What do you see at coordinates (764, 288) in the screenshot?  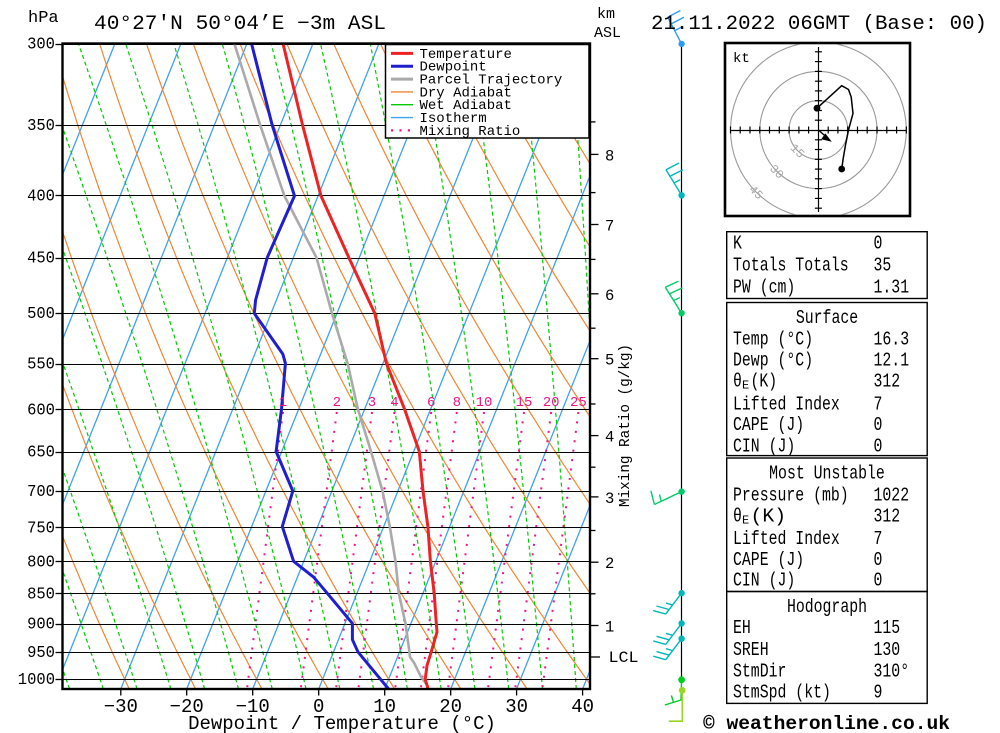 I see `svg-text: PW (cm)` at bounding box center [764, 288].